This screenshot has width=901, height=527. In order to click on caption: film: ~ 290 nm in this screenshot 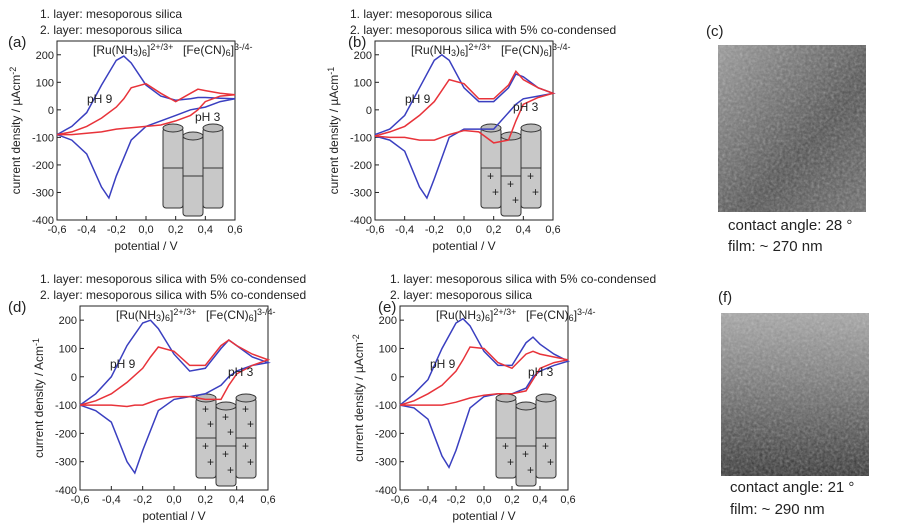, I will do `click(777, 509)`.